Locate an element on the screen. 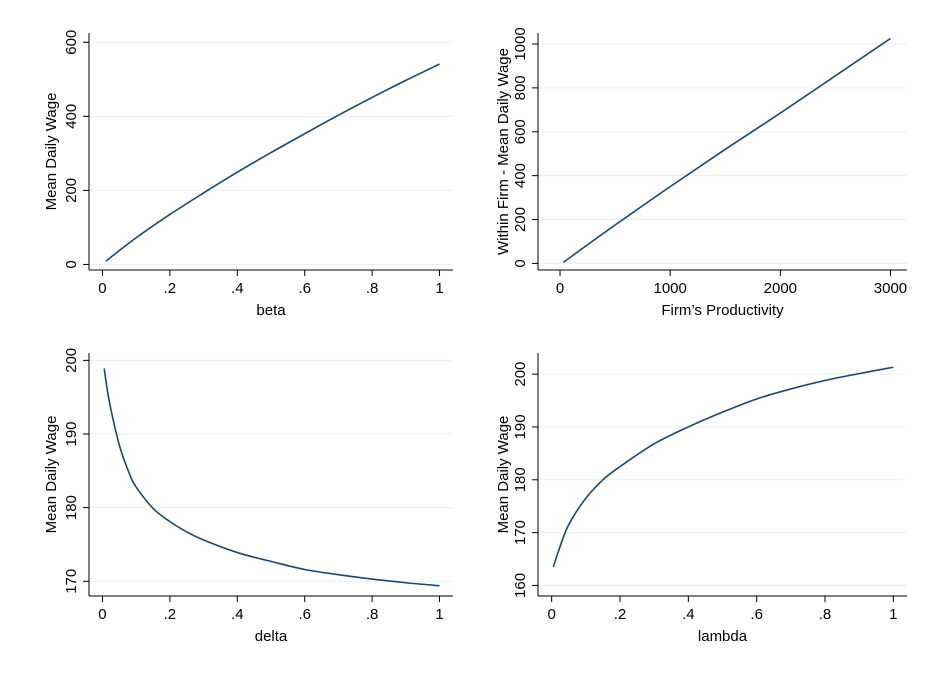 Image resolution: width=933 pixels, height=675 pixels. panel-3-y-tick-label: 170 is located at coordinates (71, 581).